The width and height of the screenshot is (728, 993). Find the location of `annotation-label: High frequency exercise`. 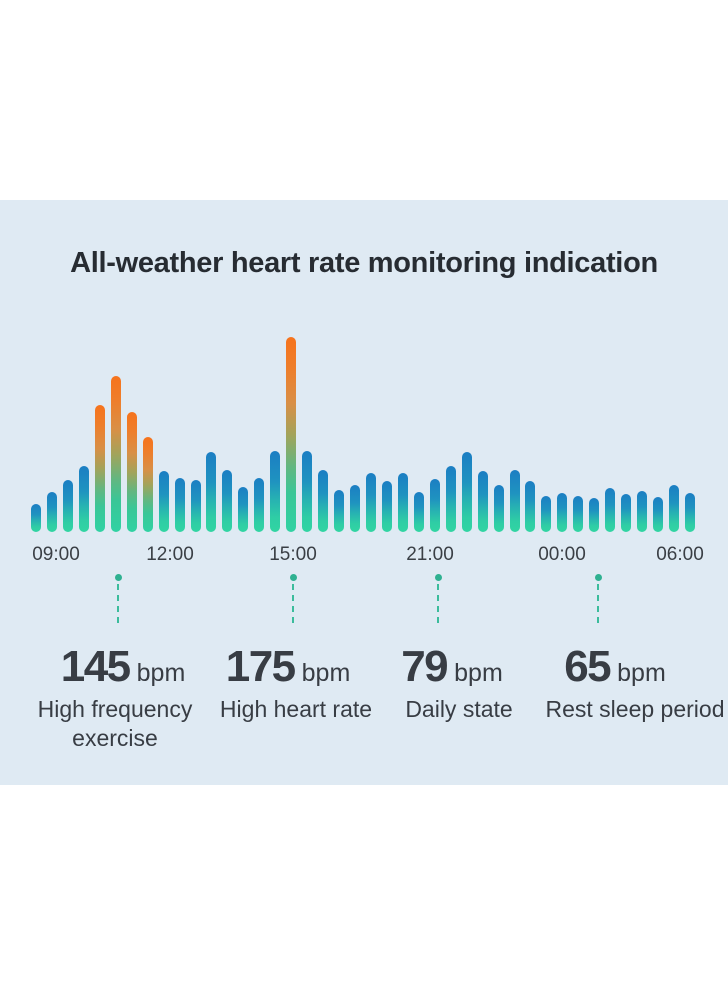

annotation-label: High frequency exercise is located at coordinates (115, 724).